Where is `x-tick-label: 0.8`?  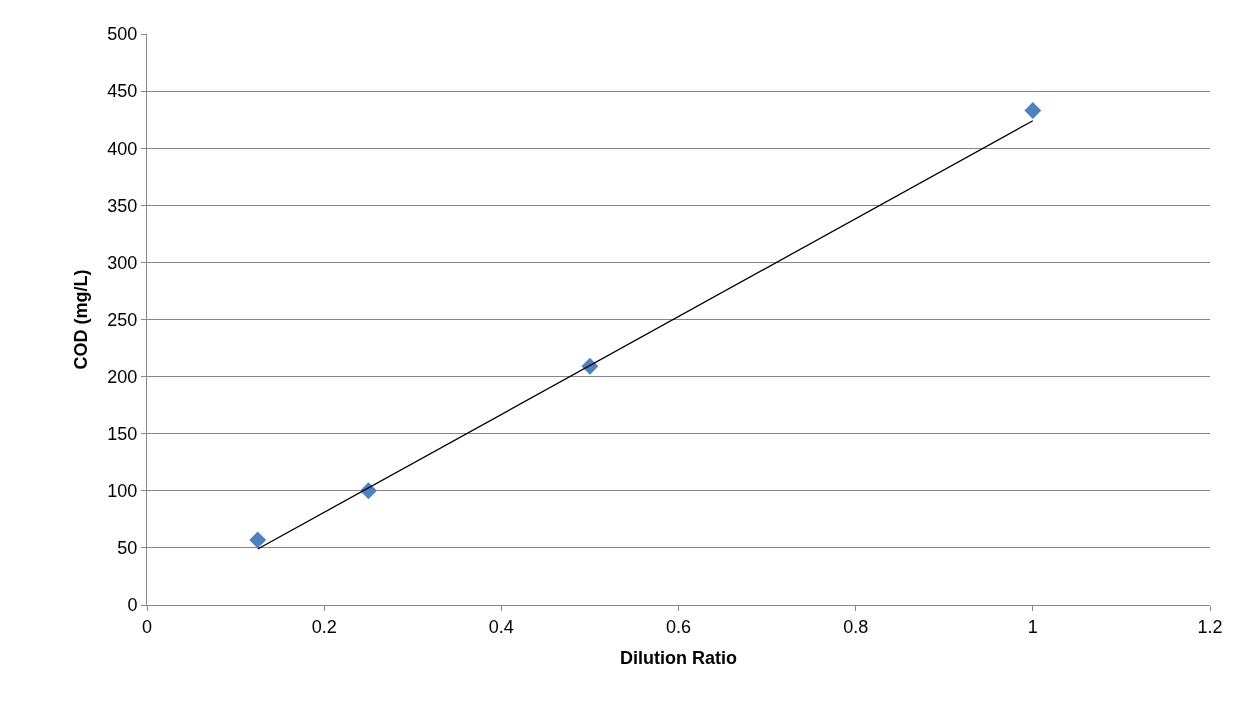 x-tick-label: 0.8 is located at coordinates (856, 626).